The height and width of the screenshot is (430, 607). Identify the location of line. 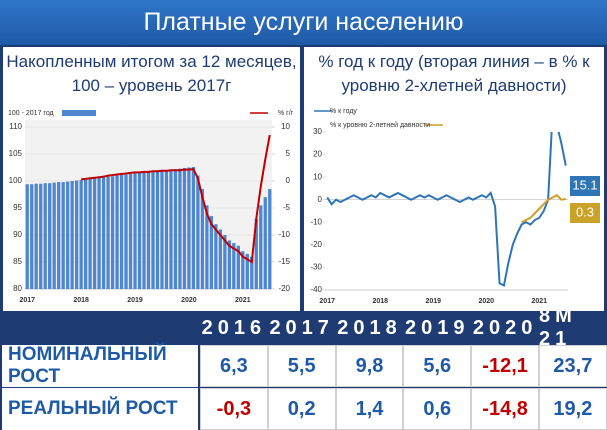
(446, 209).